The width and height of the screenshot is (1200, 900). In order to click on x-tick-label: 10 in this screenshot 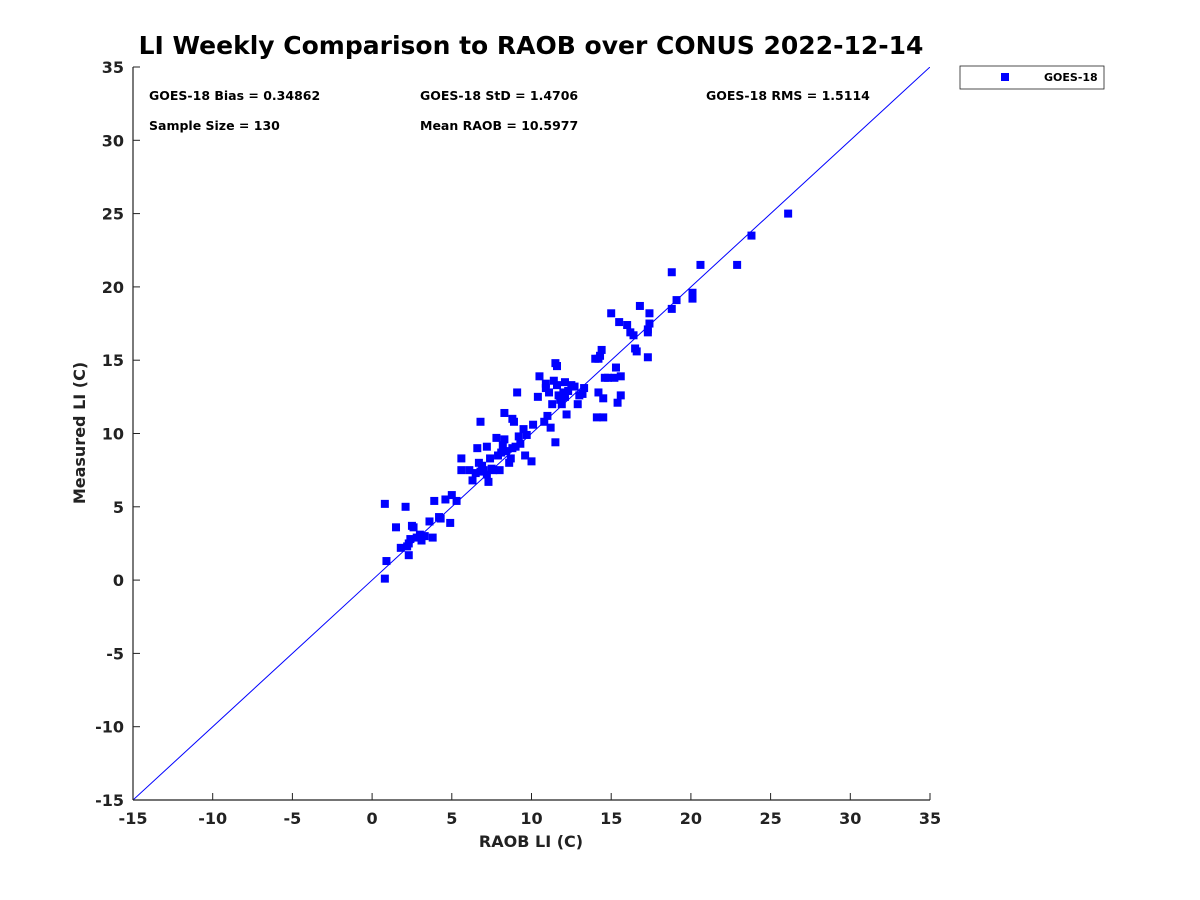, I will do `click(531, 818)`.